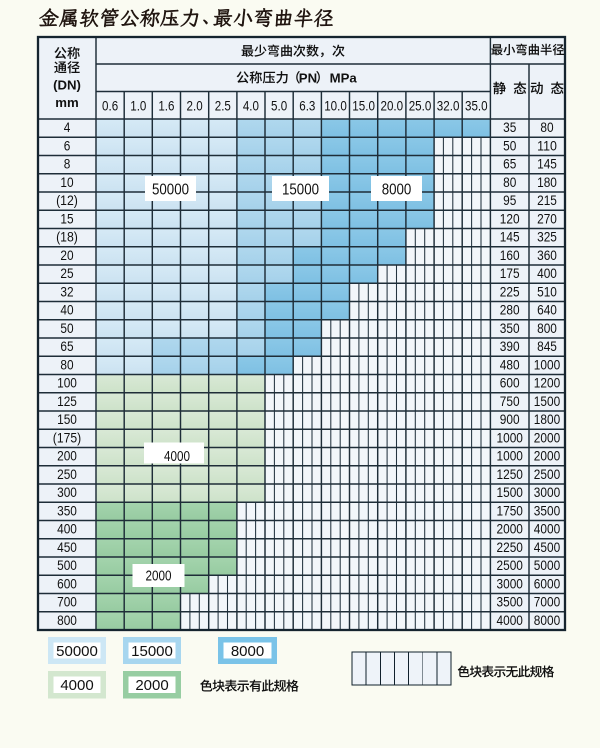  Describe the element at coordinates (547, 237) in the screenshot. I see `svg-text: 325` at that location.